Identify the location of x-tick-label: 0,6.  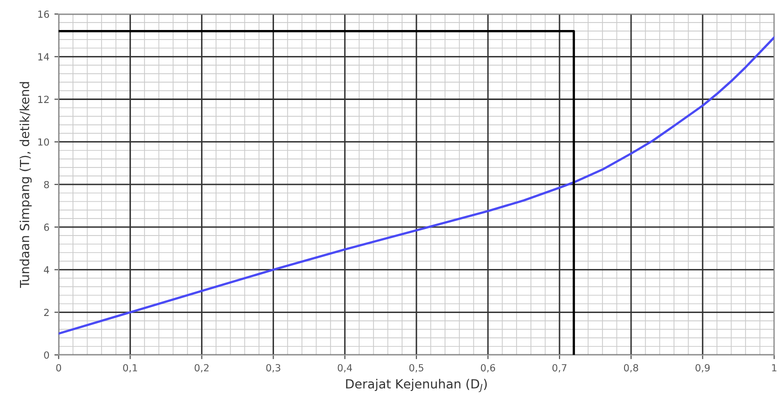
(488, 368).